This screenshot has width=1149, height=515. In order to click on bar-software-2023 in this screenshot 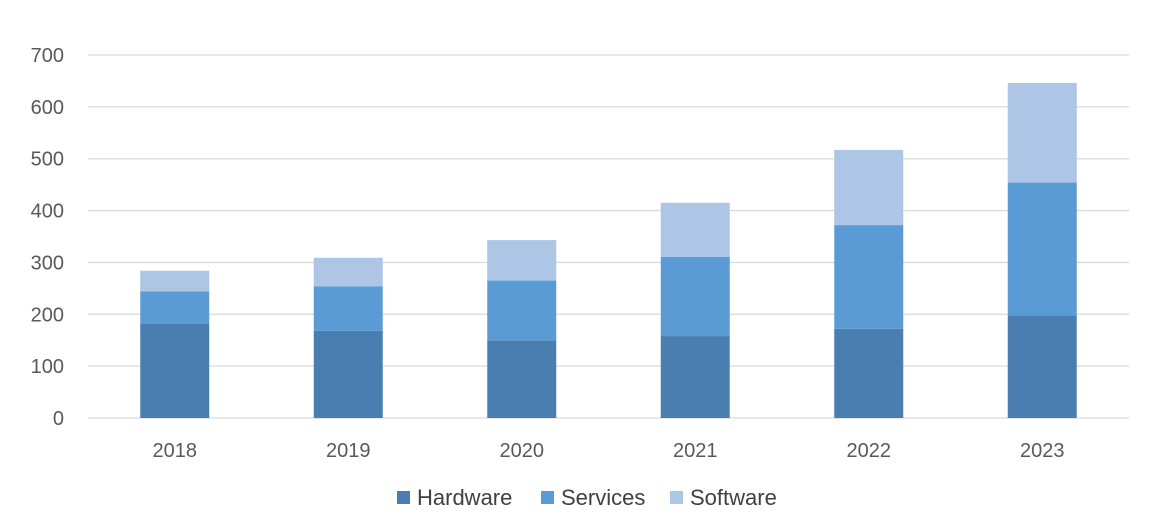, I will do `click(1042, 133)`.